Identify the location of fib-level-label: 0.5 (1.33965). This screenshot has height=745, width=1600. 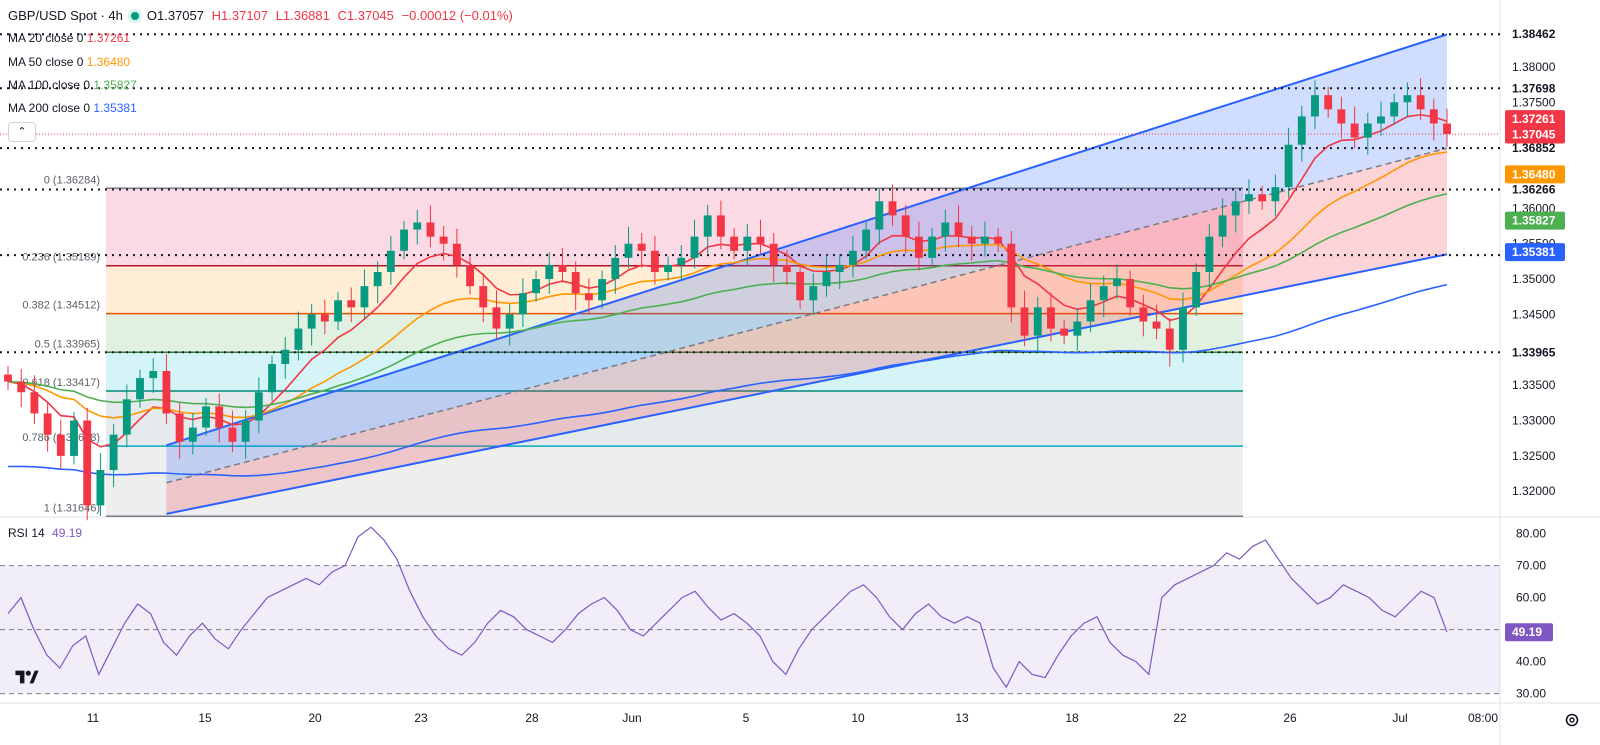
(67, 344).